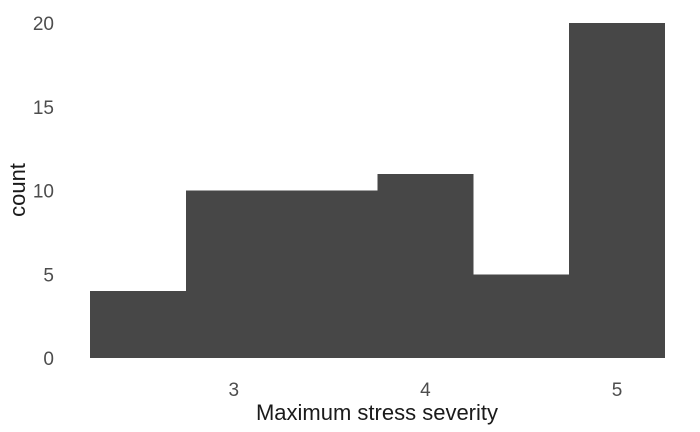 Image resolution: width=700 pixels, height=432 pixels. I want to click on y-tick-label: 5, so click(48, 275).